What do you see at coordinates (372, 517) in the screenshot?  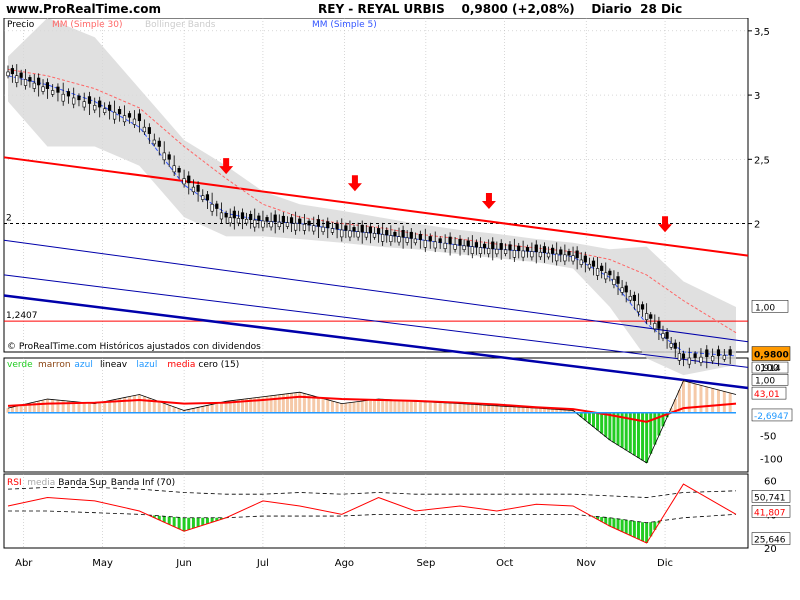 I see `rsi-lower-band` at bounding box center [372, 517].